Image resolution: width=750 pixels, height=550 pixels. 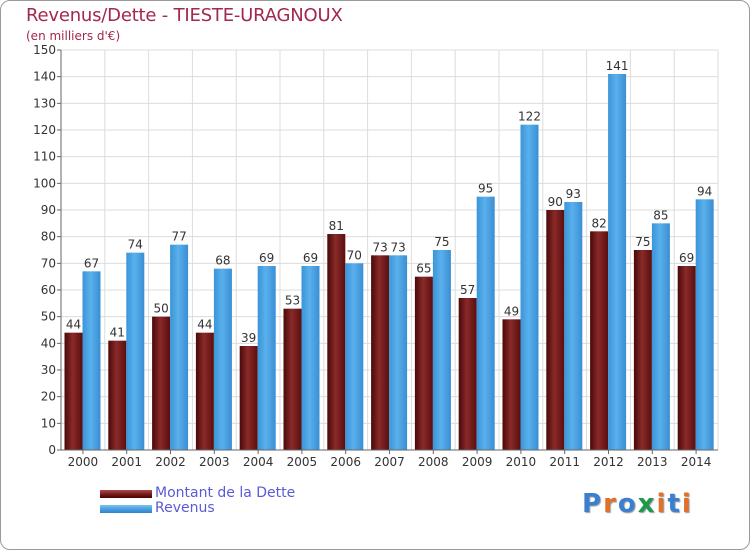 What do you see at coordinates (345, 462) in the screenshot?
I see `x-tick-label: 2006` at bounding box center [345, 462].